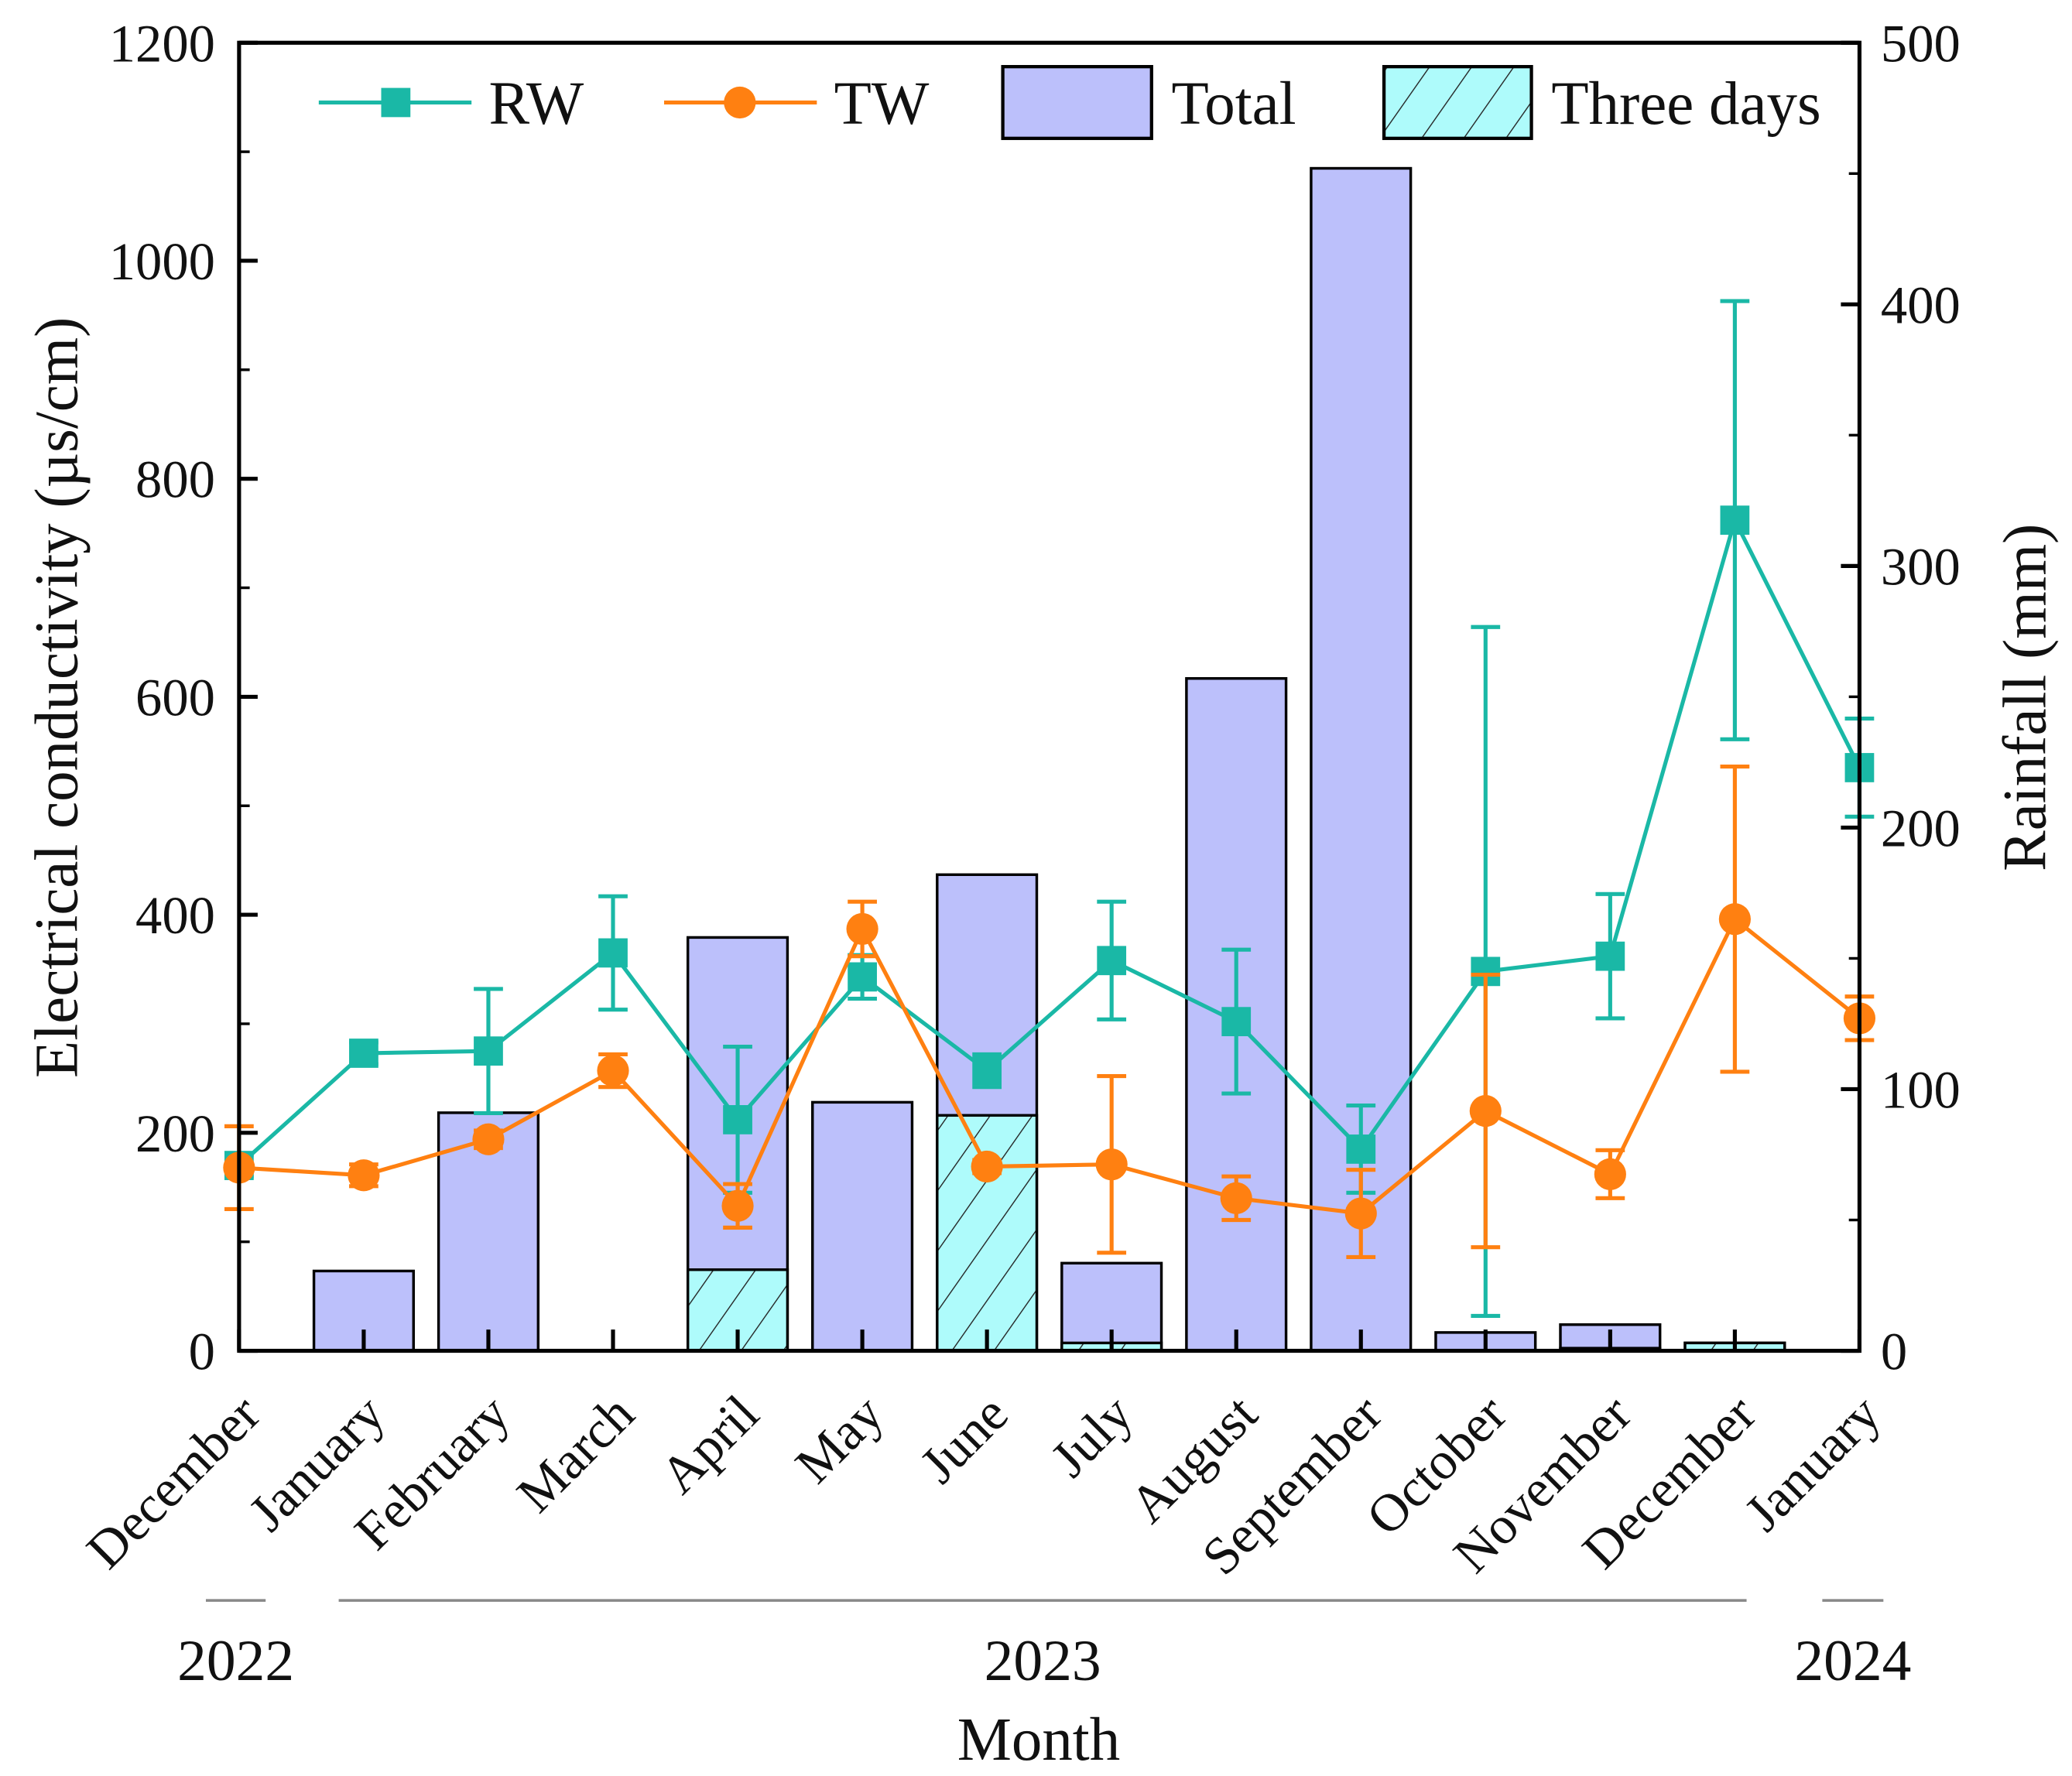  Describe the element at coordinates (1852, 1661) in the screenshot. I see `year-label: 2024` at that location.